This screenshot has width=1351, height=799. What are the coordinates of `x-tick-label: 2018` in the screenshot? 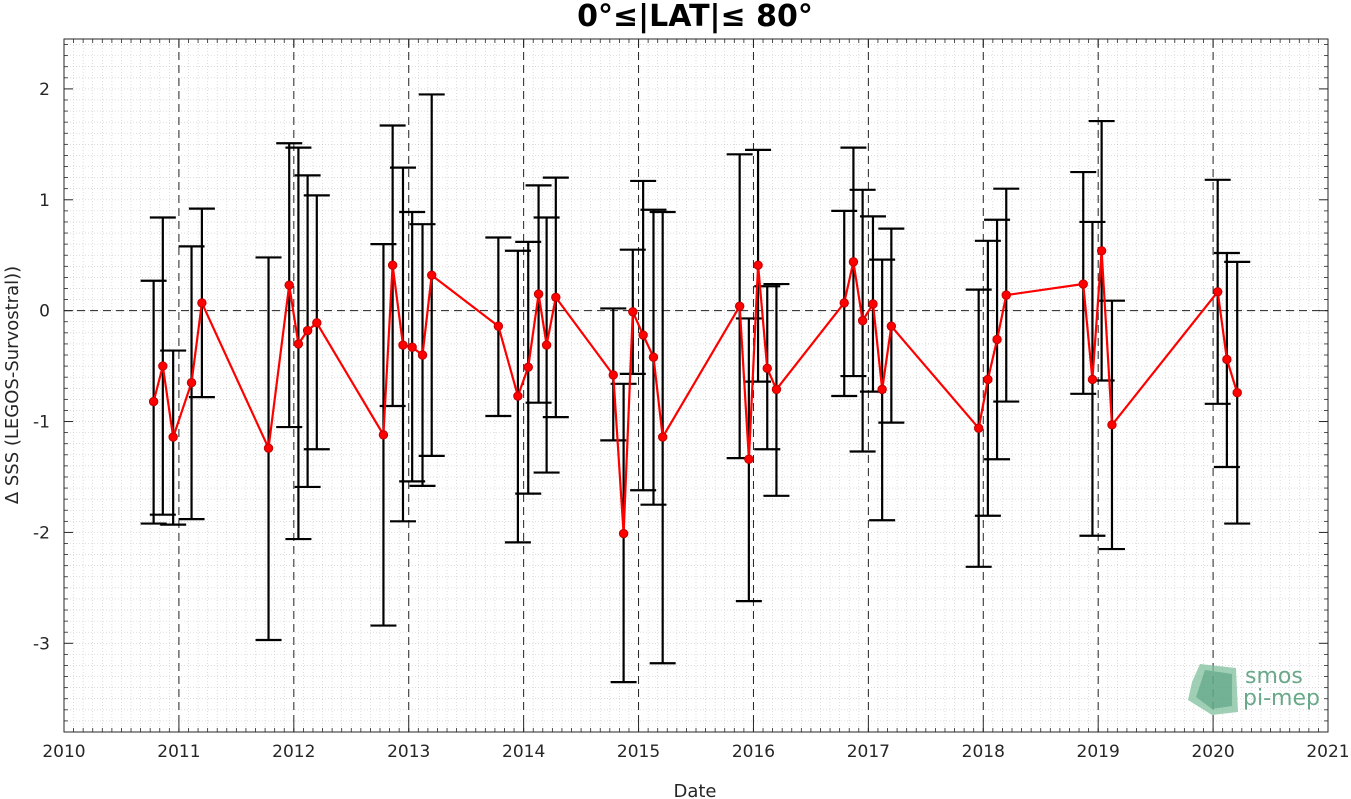 It's located at (983, 752).